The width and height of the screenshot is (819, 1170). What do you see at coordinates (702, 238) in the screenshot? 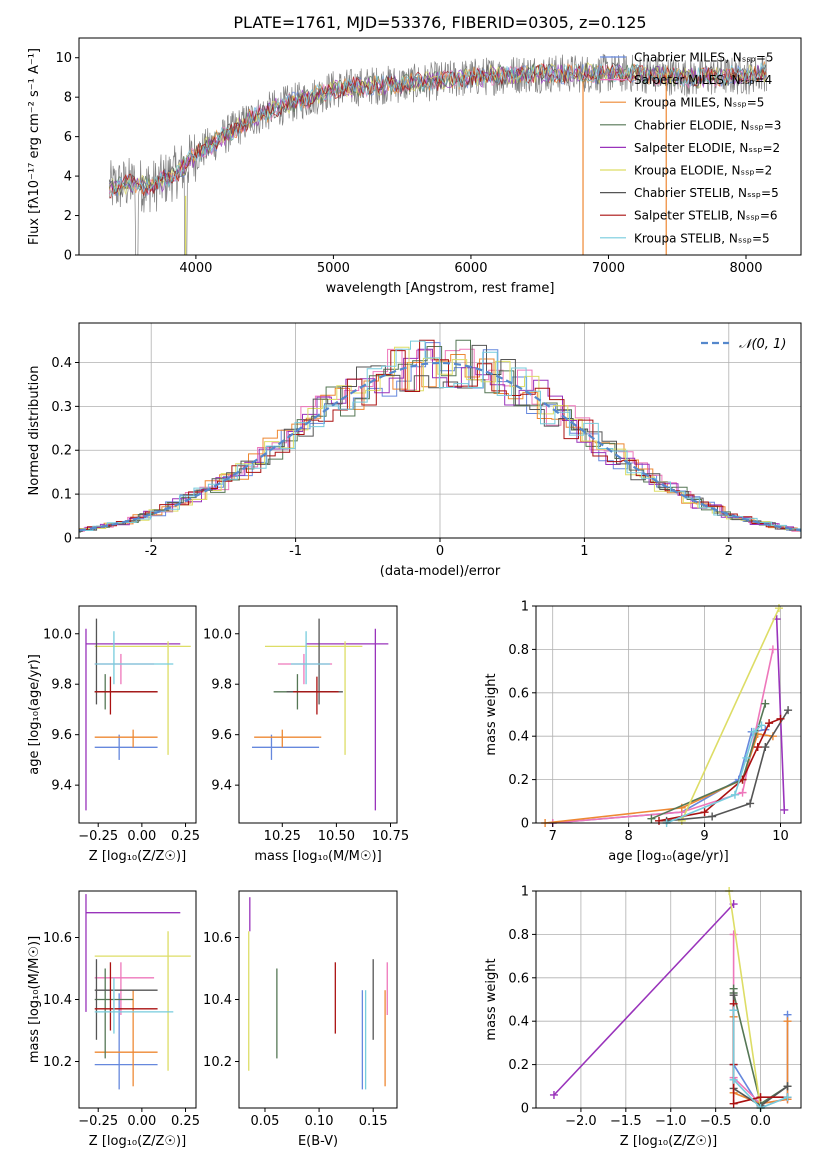
I see `legend-label-9: Kroupa STELIB, Nₛₛₚ=5` at bounding box center [702, 238].